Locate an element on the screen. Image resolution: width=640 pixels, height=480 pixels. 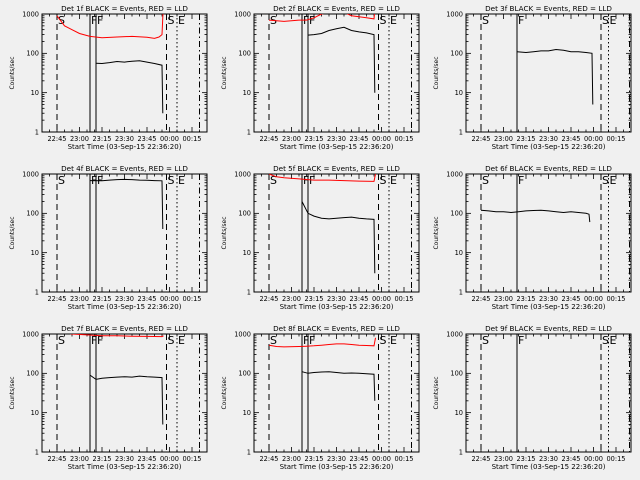
panel-title: Det 6f BLACK = Events, RED = LLD is located at coordinates (548, 168).